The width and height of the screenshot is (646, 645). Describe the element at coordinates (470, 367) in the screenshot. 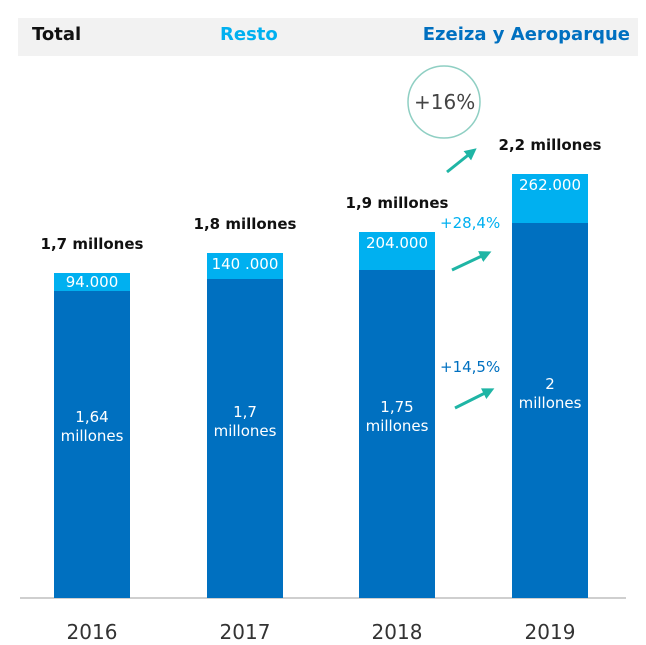

I see `annotation: +14,5%` at that location.